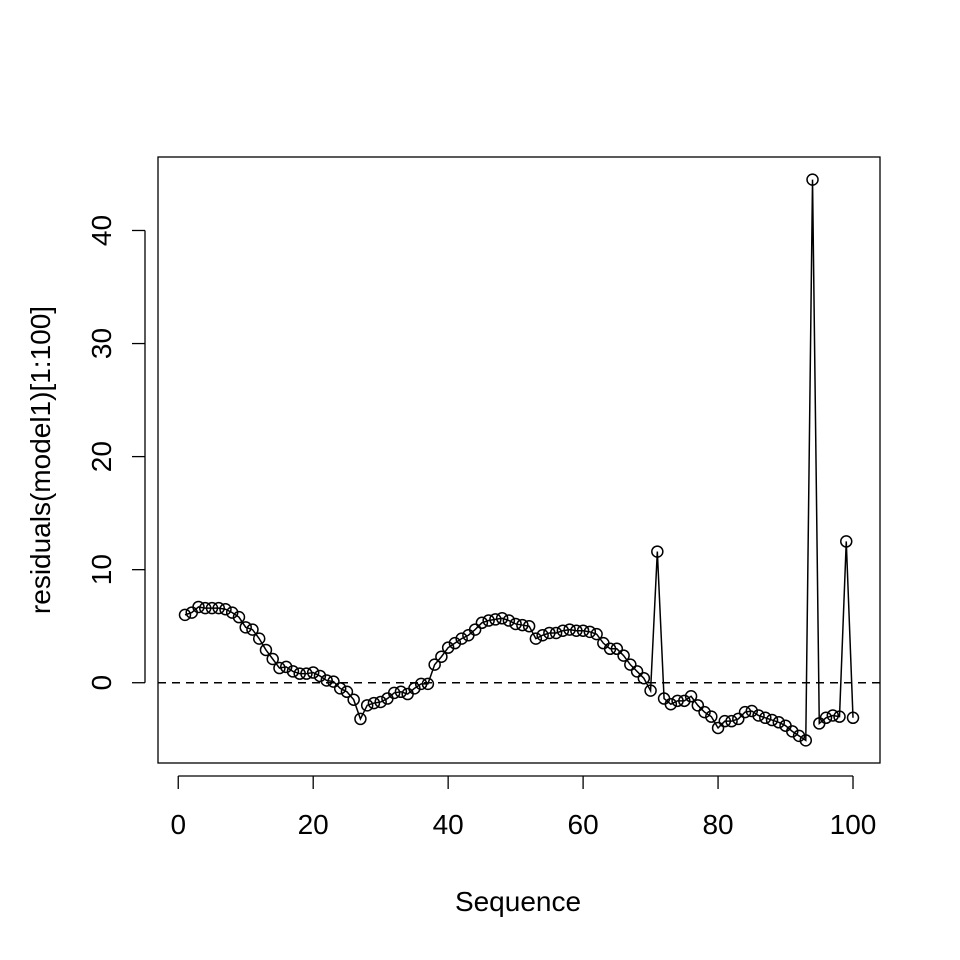  Describe the element at coordinates (448, 824) in the screenshot. I see `x-tick-label: 40` at that location.